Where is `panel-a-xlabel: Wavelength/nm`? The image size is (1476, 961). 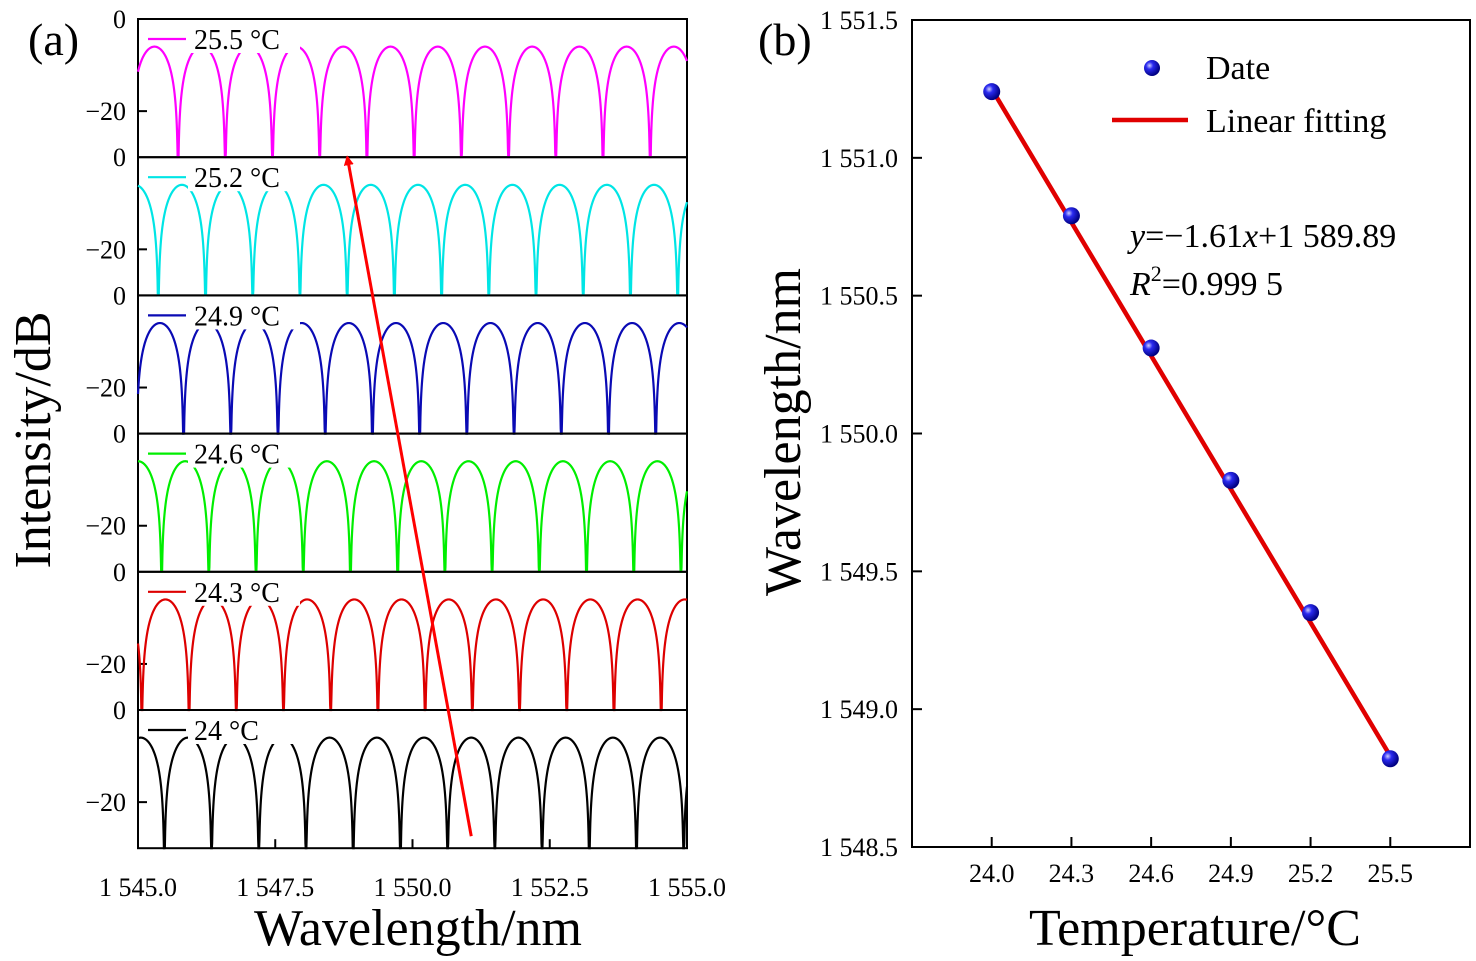 panel-a-xlabel: Wavelength/nm is located at coordinates (418, 928).